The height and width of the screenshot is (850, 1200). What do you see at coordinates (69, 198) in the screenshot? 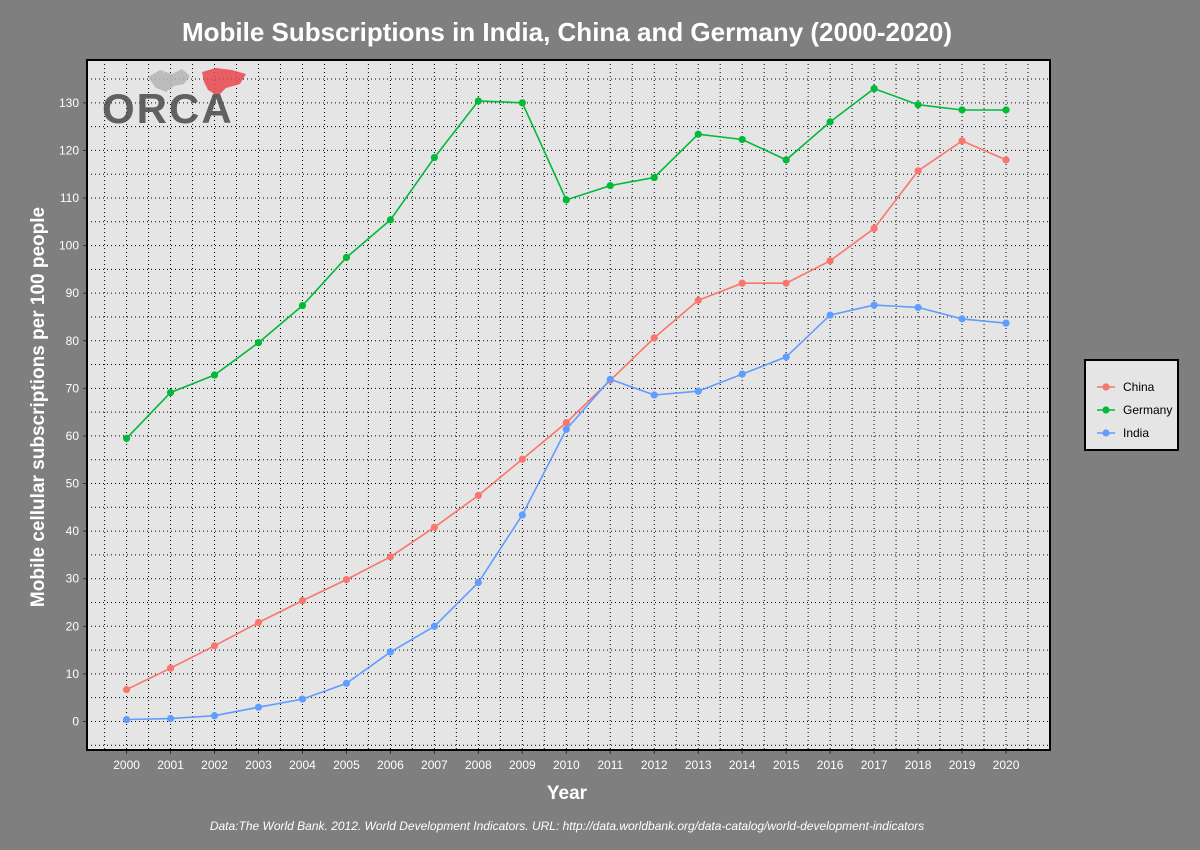
I see `y-tick-label: 110` at bounding box center [69, 198].